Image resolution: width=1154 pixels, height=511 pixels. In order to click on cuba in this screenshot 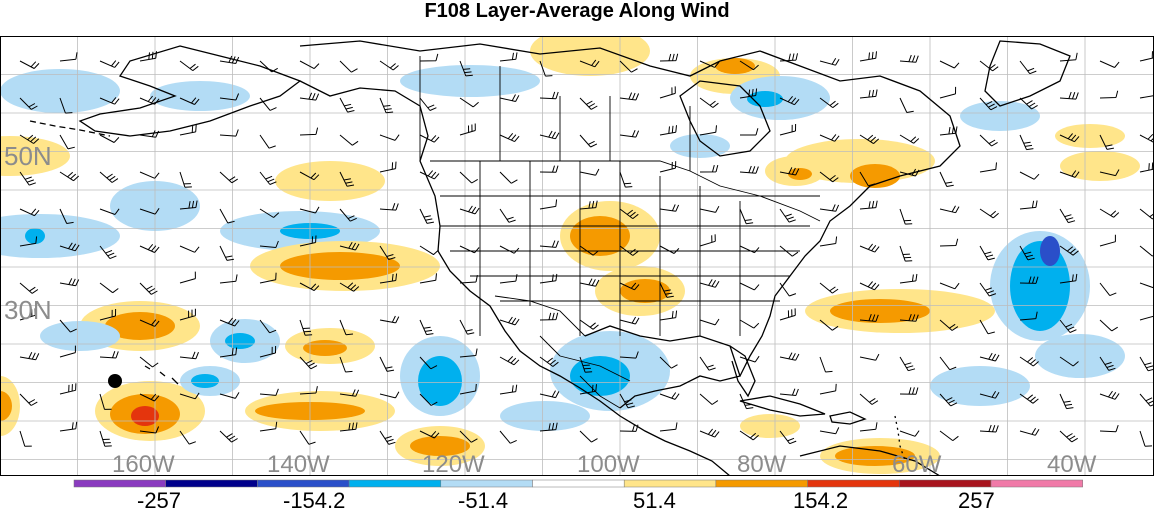, I will do `click(782, 406)`.